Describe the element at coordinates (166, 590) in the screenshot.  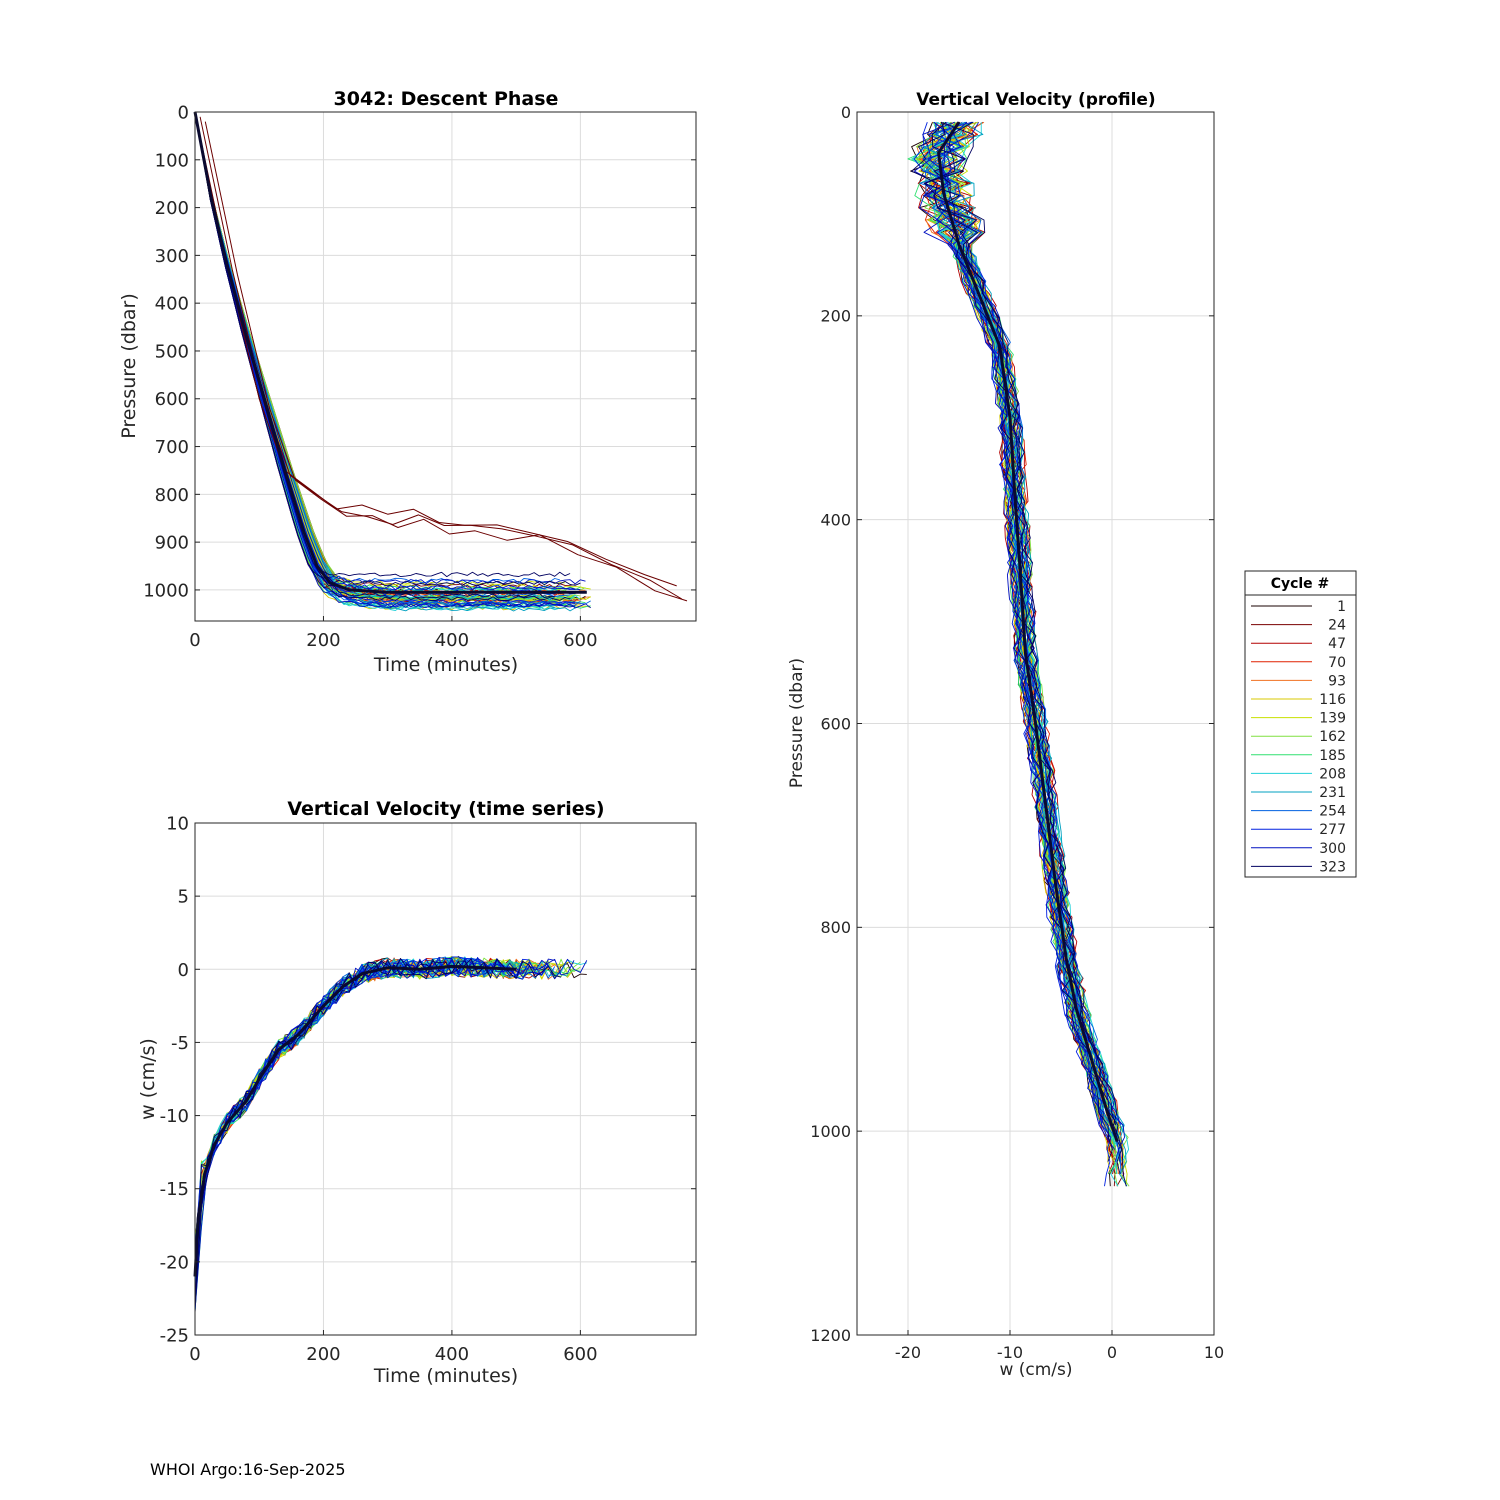
I see `y-tick-label: 1000` at that location.